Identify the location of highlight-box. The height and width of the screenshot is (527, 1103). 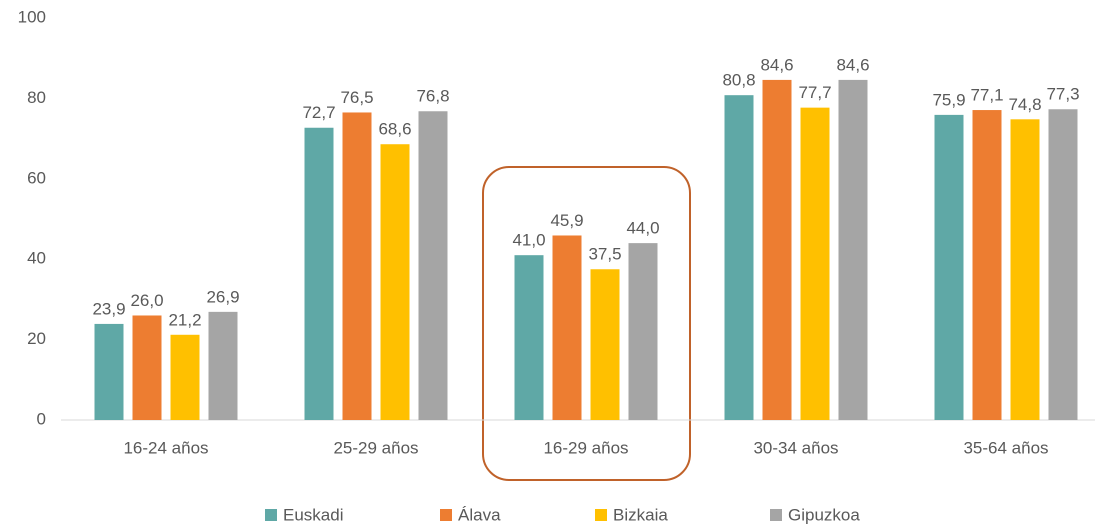
(586, 323).